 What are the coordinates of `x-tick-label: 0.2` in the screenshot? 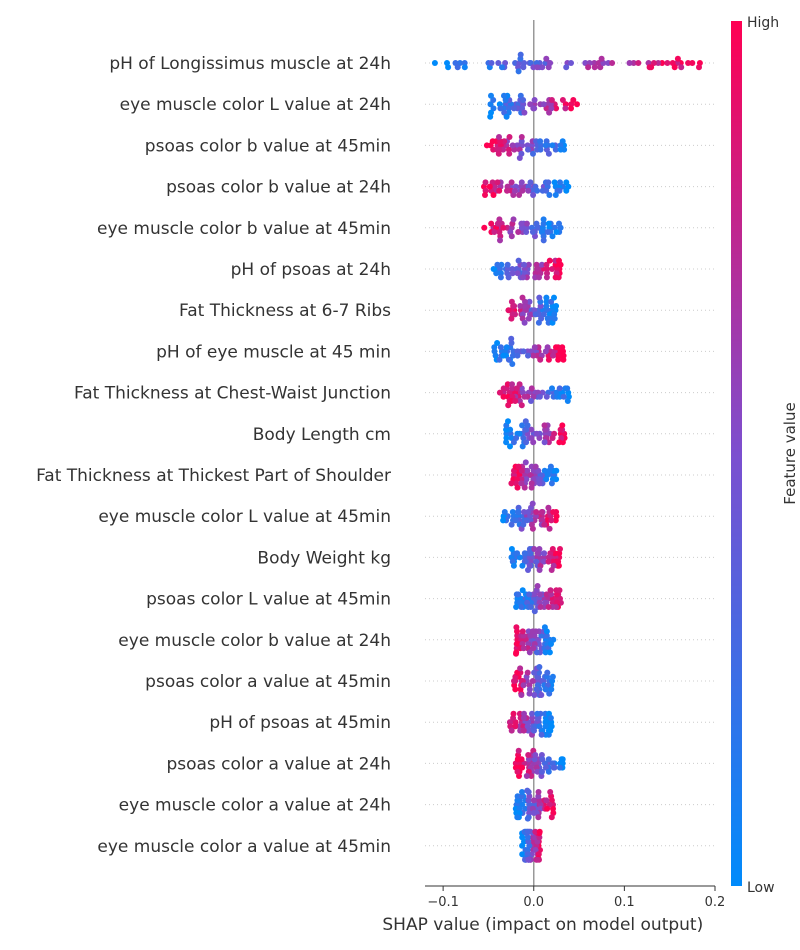 It's located at (715, 902).